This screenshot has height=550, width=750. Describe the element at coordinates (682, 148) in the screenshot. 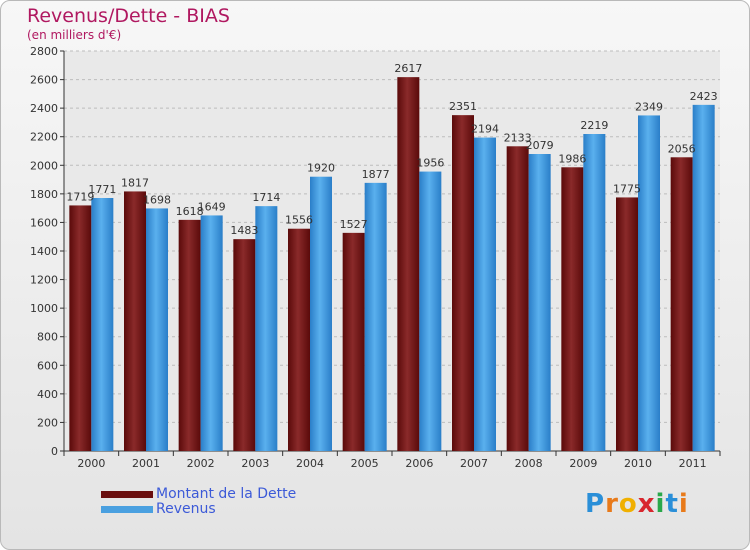

I see `data-label-dette: 2056` at that location.